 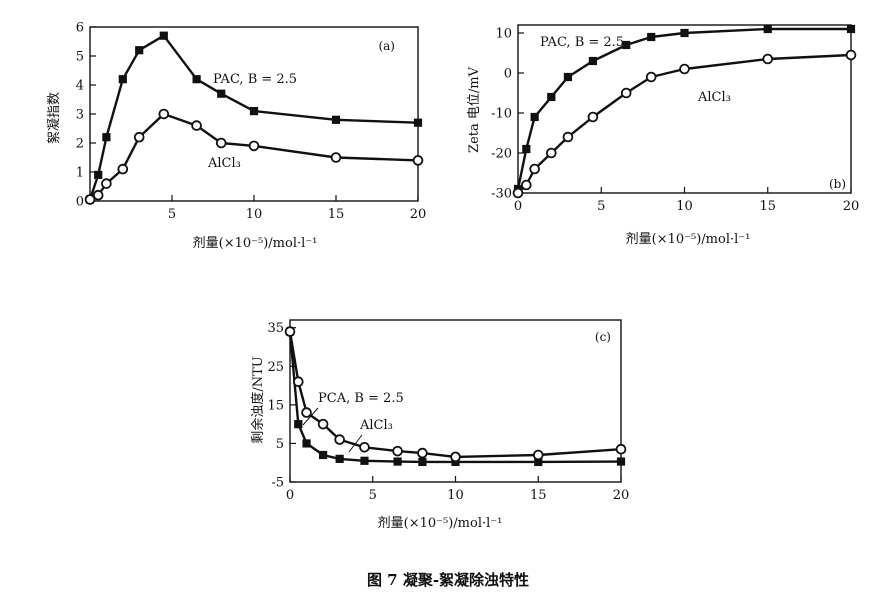 I want to click on x-tick-label-a: 10, so click(x=254, y=214).